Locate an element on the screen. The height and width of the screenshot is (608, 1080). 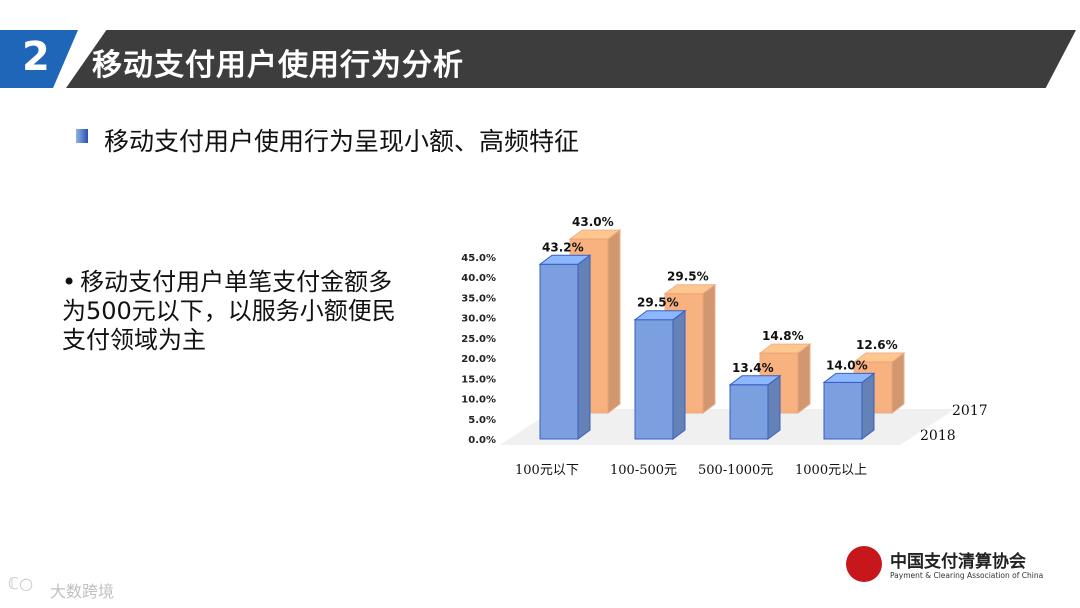
y-tick-label: 15.0% is located at coordinates (478, 379).